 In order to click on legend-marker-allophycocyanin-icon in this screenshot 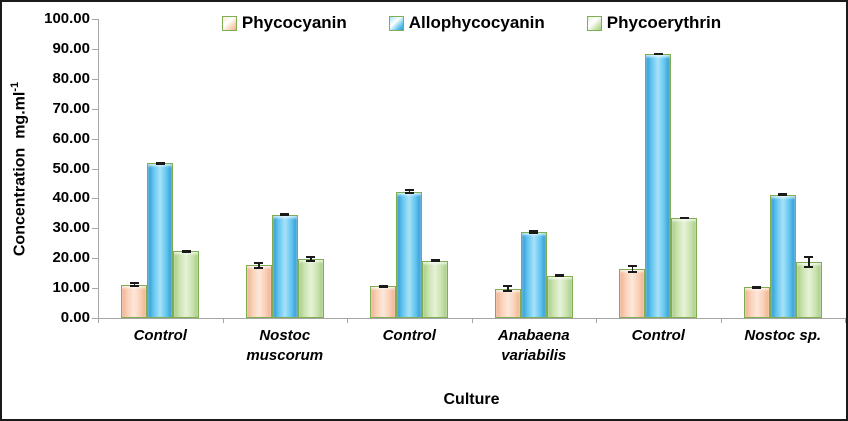, I will do `click(396, 23)`.